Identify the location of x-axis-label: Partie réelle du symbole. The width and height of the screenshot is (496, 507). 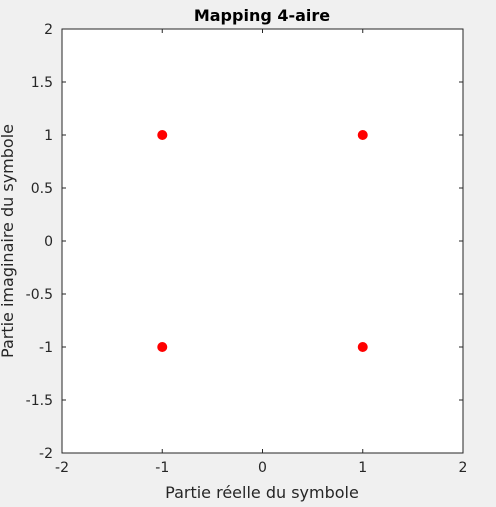
(262, 492).